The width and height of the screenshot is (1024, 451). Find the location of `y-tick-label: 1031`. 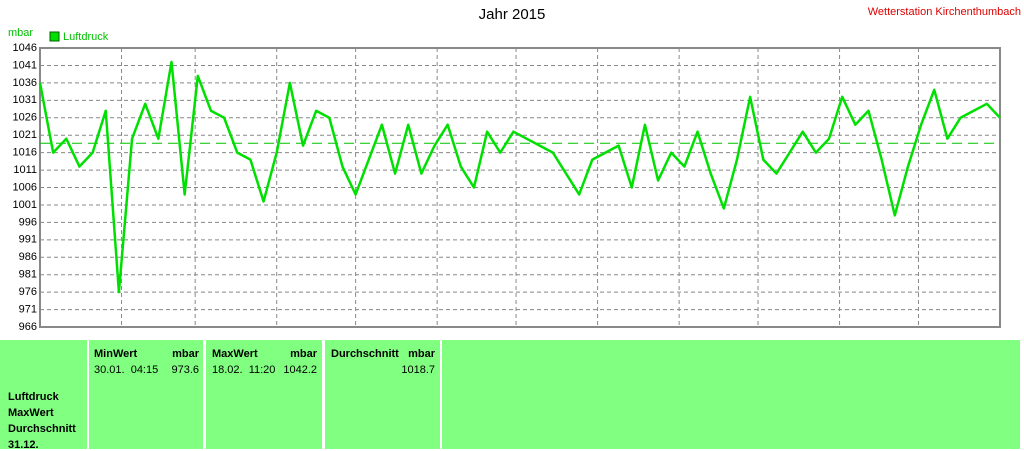

y-tick-label: 1031 is located at coordinates (25, 100).